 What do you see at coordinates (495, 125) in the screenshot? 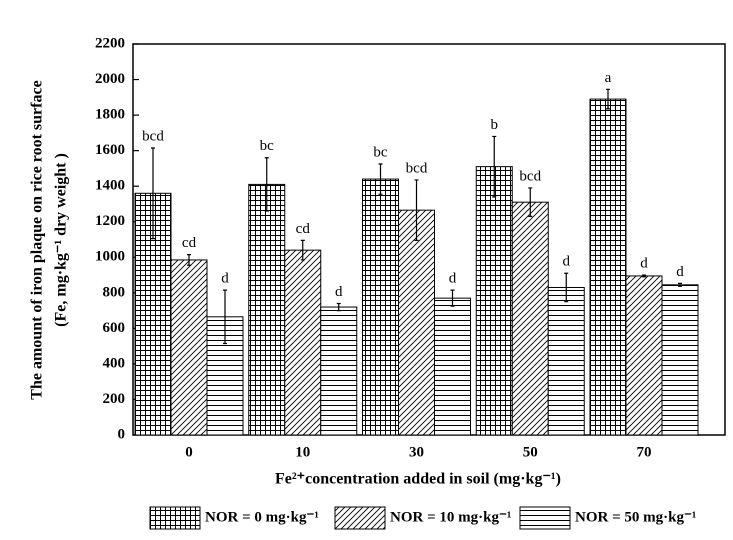
I see `significance-letter: b` at bounding box center [495, 125].